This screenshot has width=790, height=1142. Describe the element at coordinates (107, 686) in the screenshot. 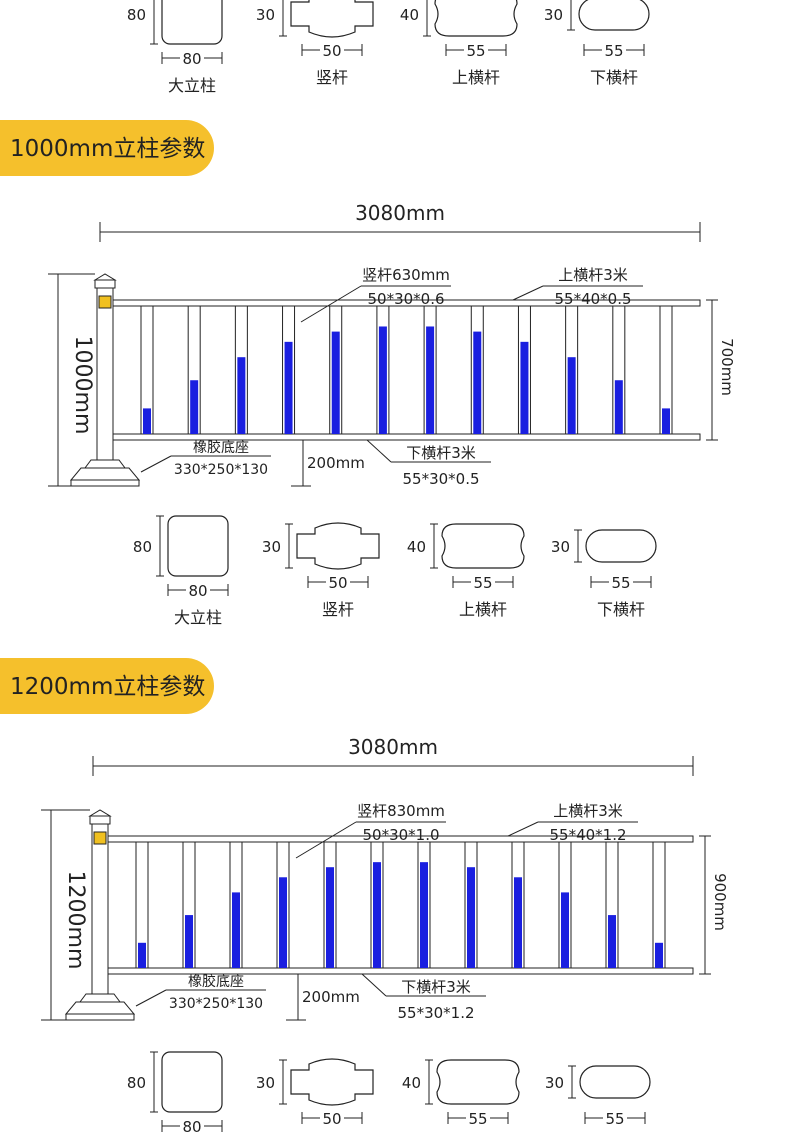

I see `section-banner` at that location.